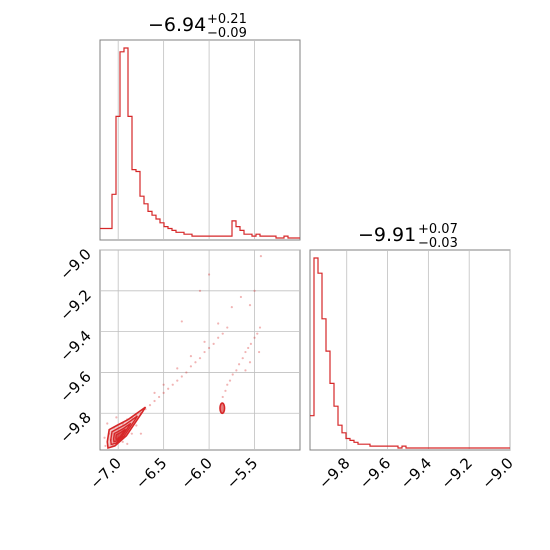 The width and height of the screenshot is (550, 550). I want to click on density-contours, so click(166, 426).